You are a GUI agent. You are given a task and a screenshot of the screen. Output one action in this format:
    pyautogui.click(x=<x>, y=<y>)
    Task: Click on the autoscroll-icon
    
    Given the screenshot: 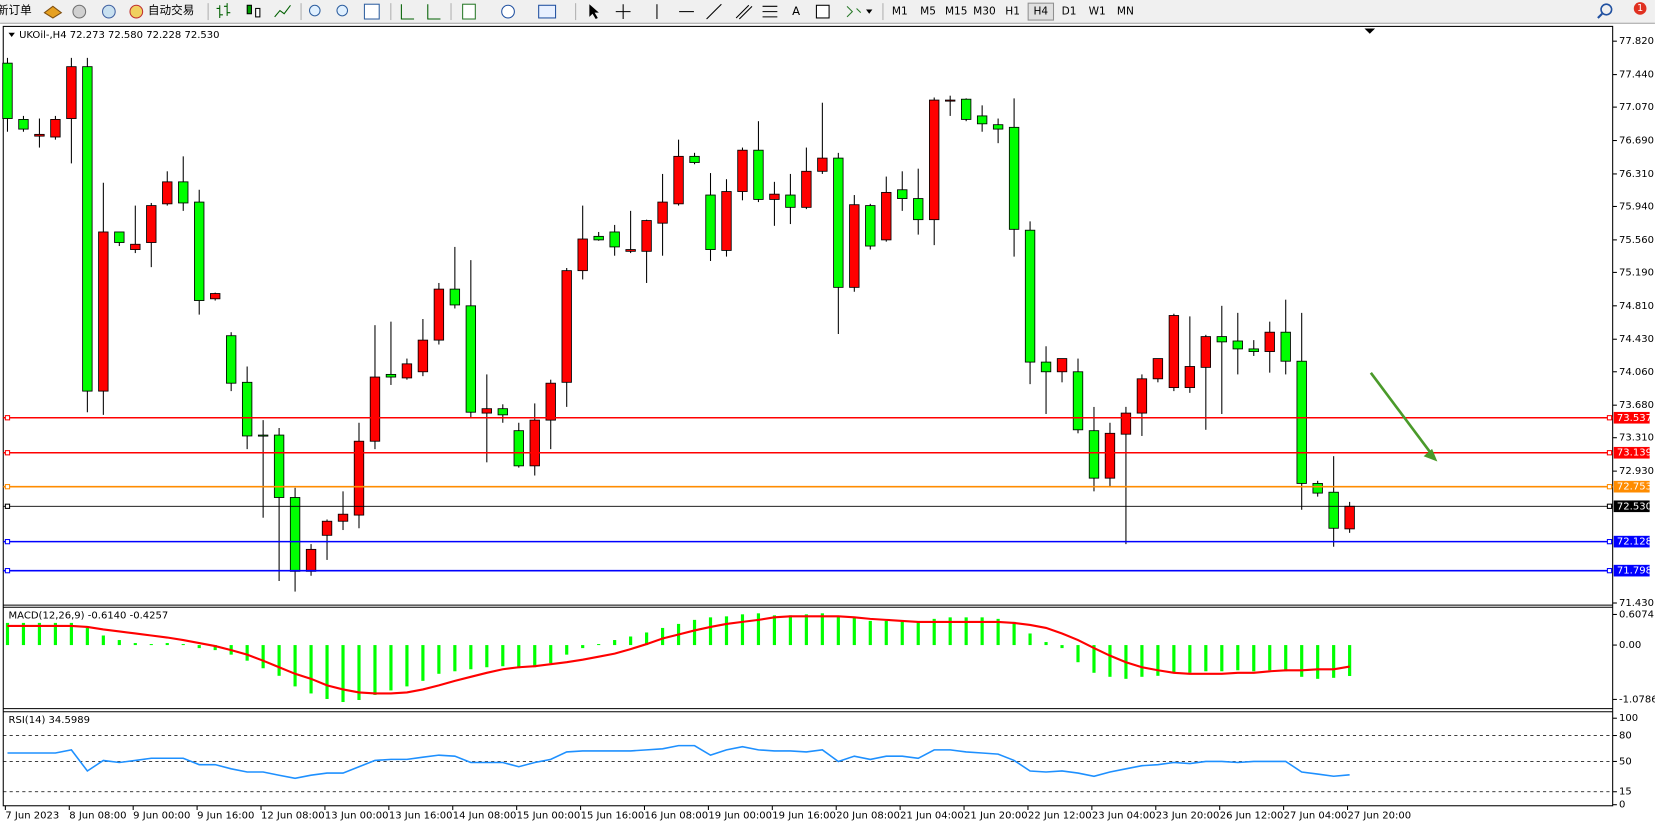 What is the action you would take?
    pyautogui.click(x=434, y=12)
    